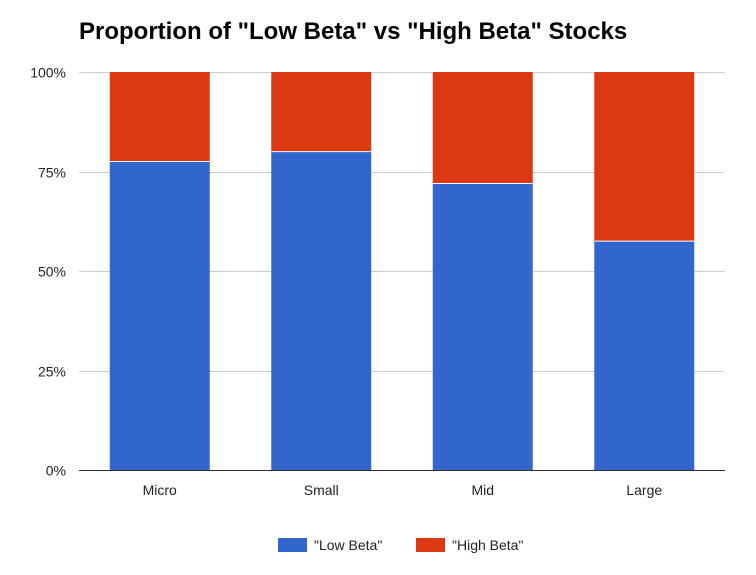 This screenshot has width=756, height=575. I want to click on bar-high-beta-mid, so click(482, 128).